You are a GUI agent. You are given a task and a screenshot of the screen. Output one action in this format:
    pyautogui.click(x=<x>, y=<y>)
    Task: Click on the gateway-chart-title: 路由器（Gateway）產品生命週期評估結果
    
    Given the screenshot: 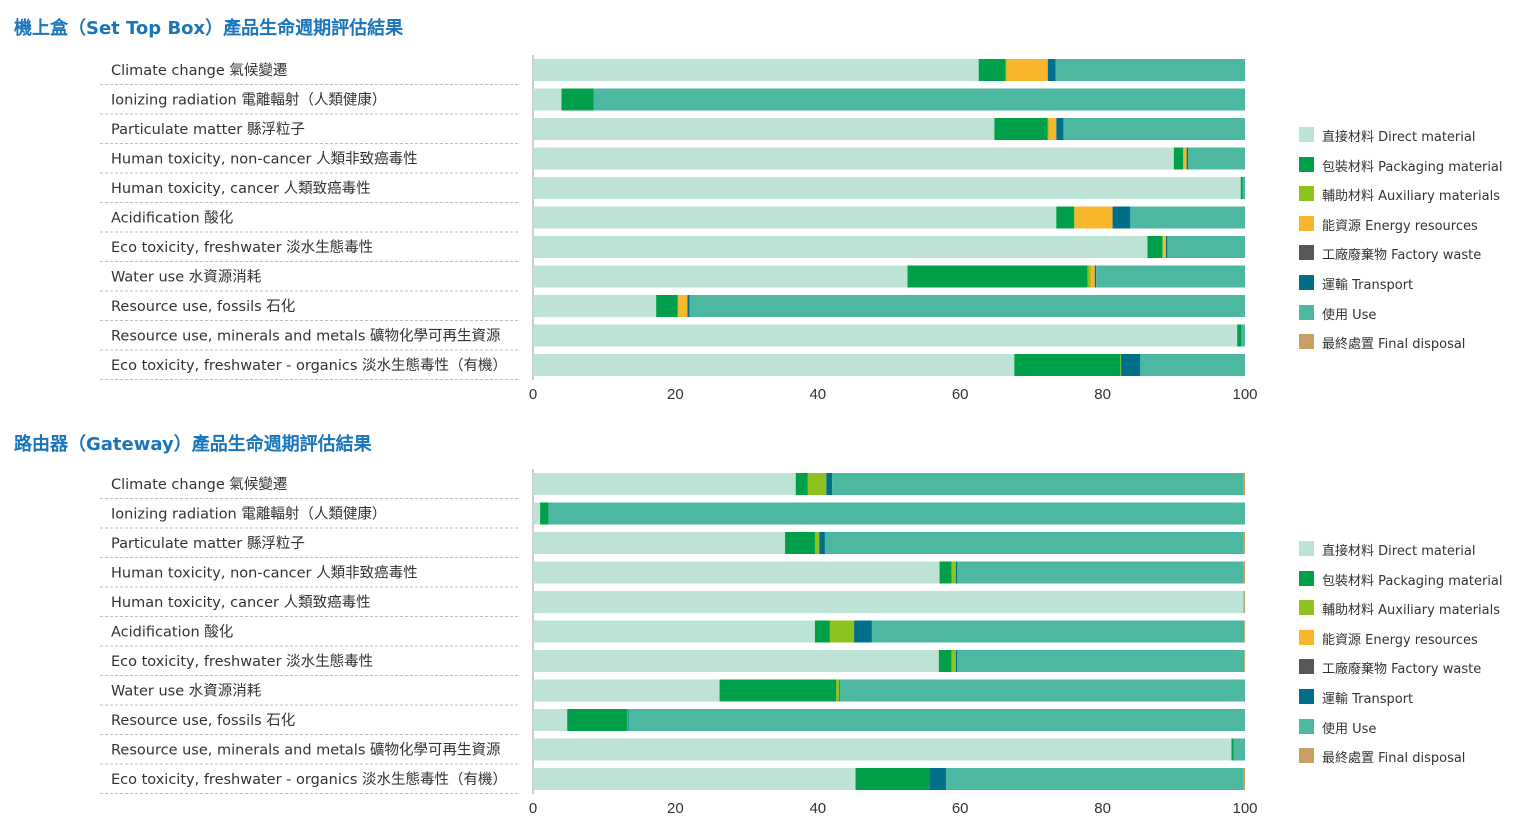 What is the action you would take?
    pyautogui.click(x=193, y=444)
    